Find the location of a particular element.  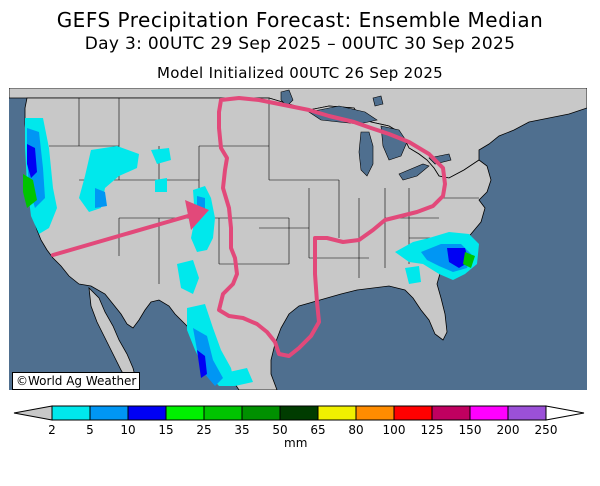

precip-idaho is located at coordinates (109, 179).